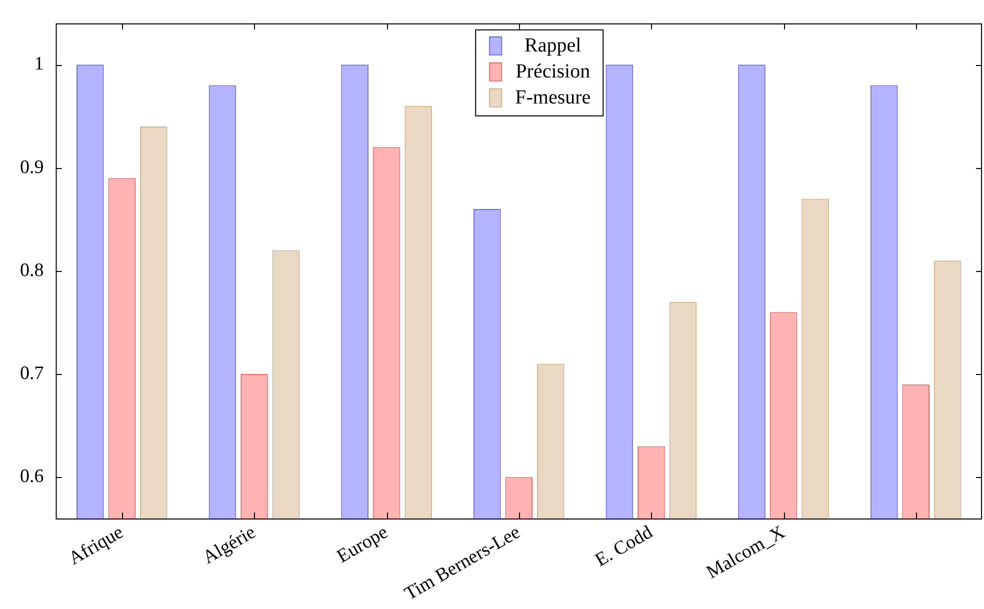 This screenshot has width=984, height=609. What do you see at coordinates (32, 167) in the screenshot?
I see `y-tick-label: 0.9` at bounding box center [32, 167].